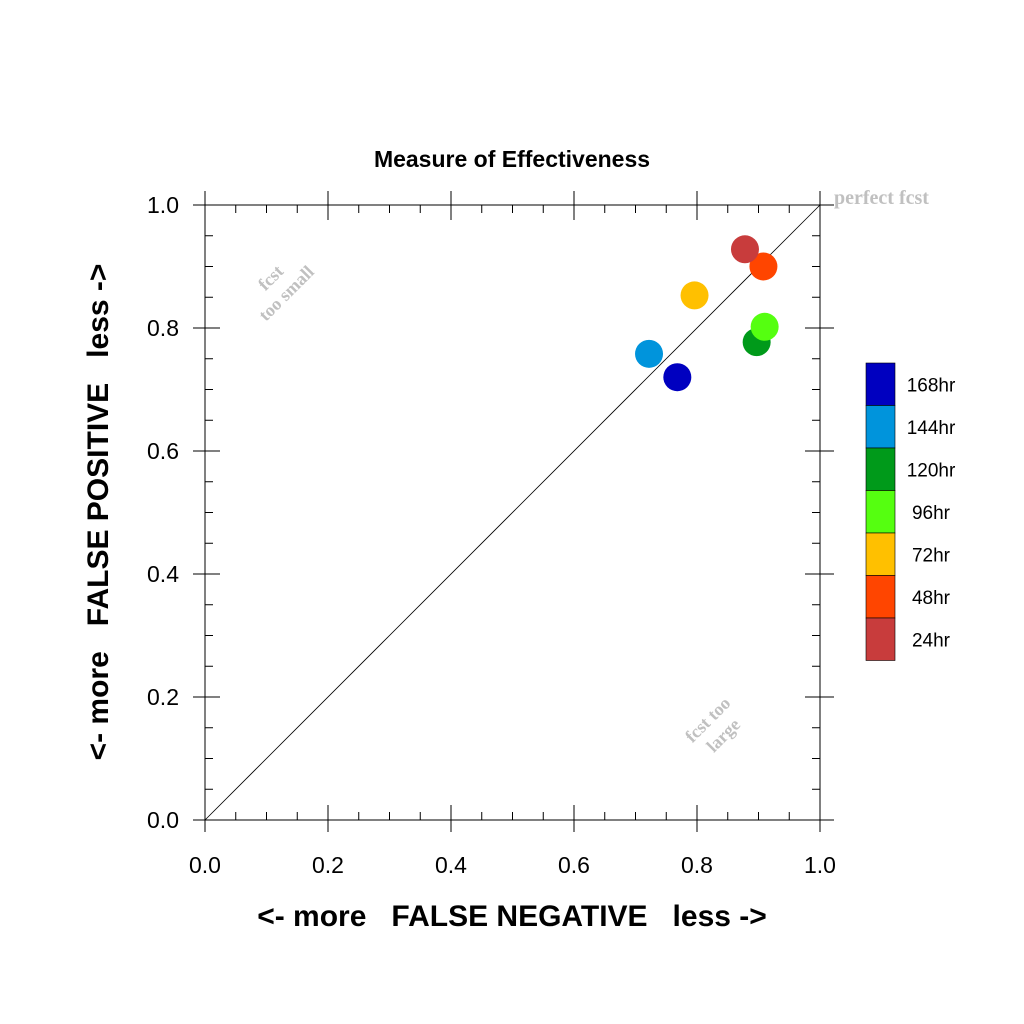 This screenshot has height=1024, width=1024. Describe the element at coordinates (163, 328) in the screenshot. I see `y-tick-label: 0.8` at that location.